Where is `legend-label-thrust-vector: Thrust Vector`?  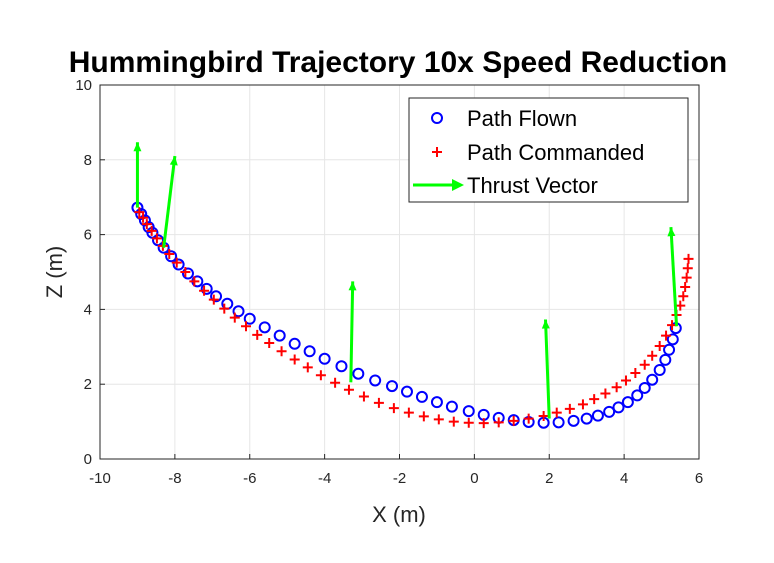
legend-label-thrust-vector: Thrust Vector is located at coordinates (532, 185).